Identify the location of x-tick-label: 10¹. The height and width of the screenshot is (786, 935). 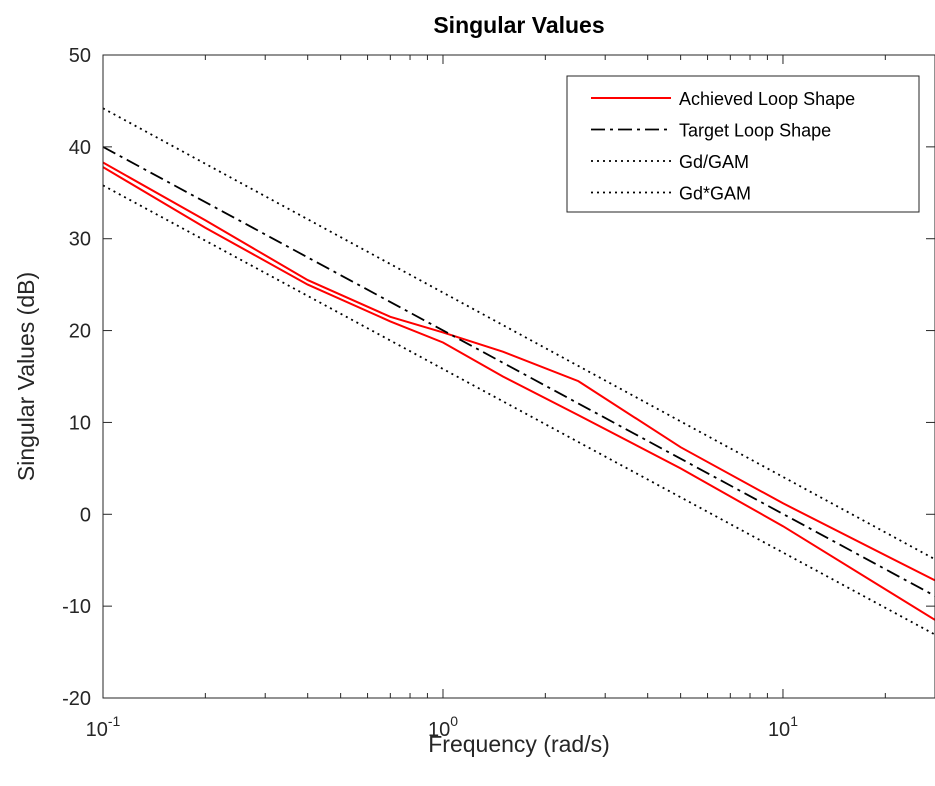
(783, 727).